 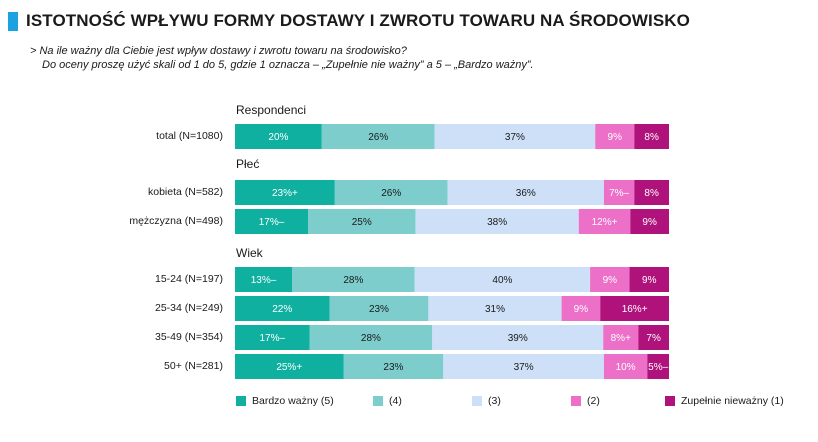 I want to click on legend-item: Zupełnie nieważny (1), so click(x=724, y=401).